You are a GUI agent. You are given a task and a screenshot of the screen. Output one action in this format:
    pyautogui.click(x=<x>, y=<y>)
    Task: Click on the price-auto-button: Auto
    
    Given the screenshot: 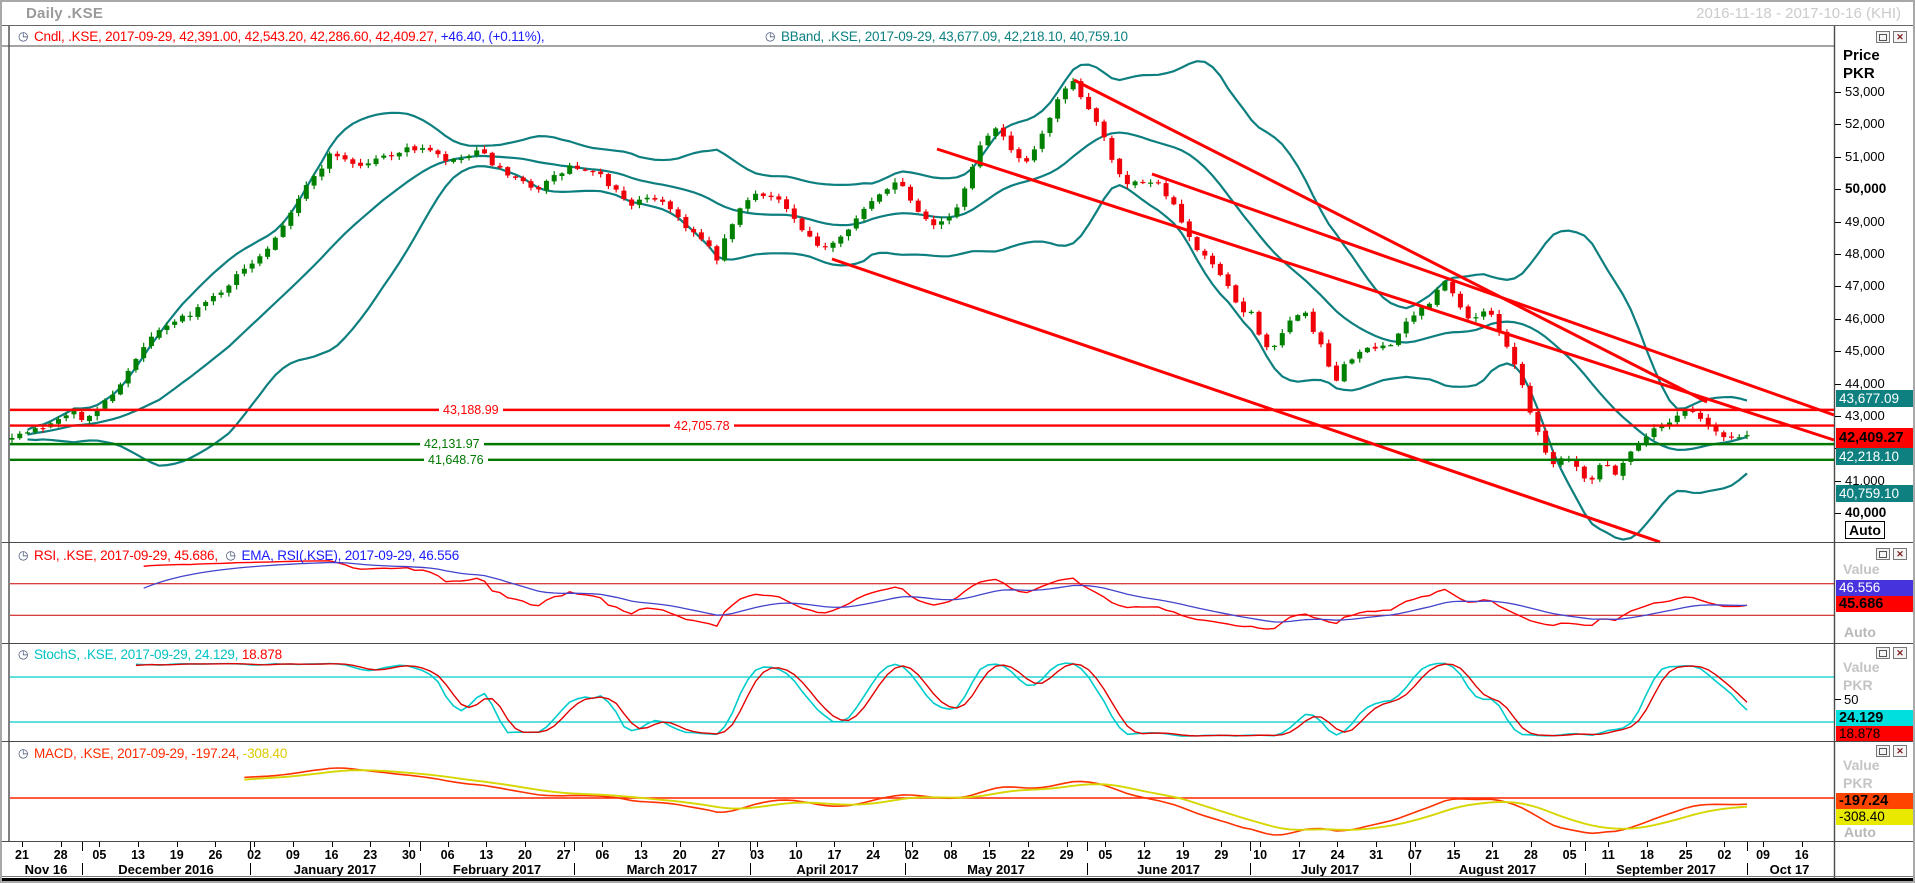 What is the action you would take?
    pyautogui.click(x=1865, y=530)
    